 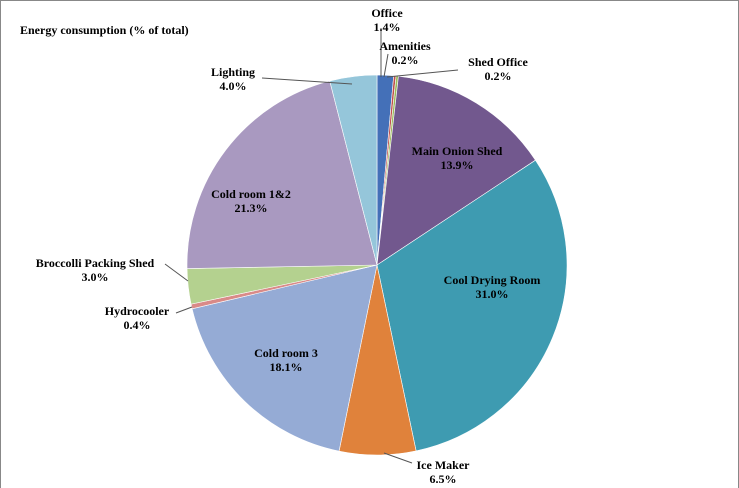 What do you see at coordinates (444, 465) in the screenshot?
I see `slice-label: Ice Maker` at bounding box center [444, 465].